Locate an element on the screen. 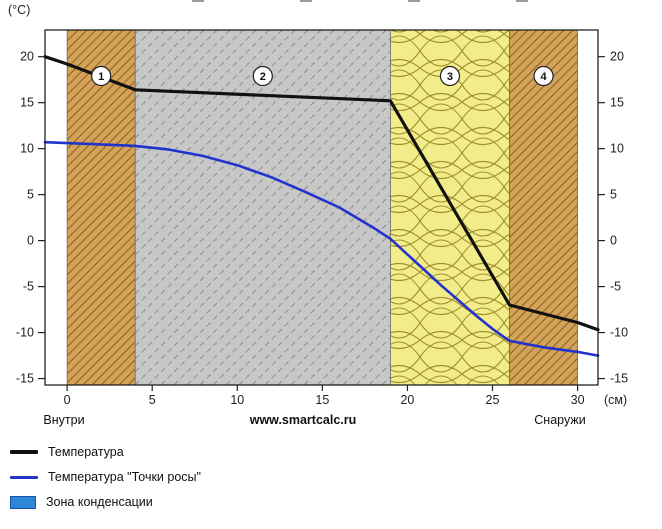 The image size is (662, 529). layer-number-badge: 4 is located at coordinates (543, 76).